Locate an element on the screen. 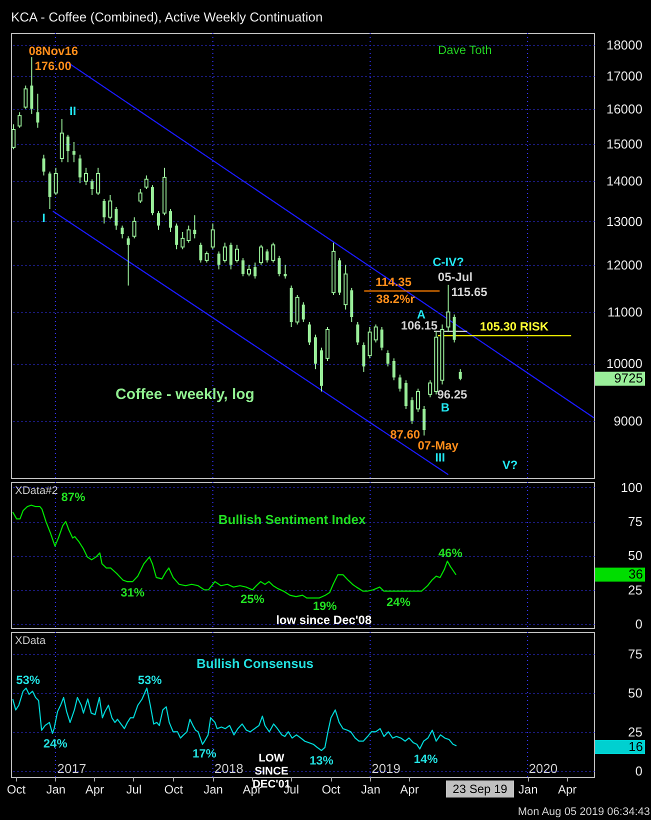 Image resolution: width=656 pixels, height=825 pixels. text: 36 is located at coordinates (635, 574).